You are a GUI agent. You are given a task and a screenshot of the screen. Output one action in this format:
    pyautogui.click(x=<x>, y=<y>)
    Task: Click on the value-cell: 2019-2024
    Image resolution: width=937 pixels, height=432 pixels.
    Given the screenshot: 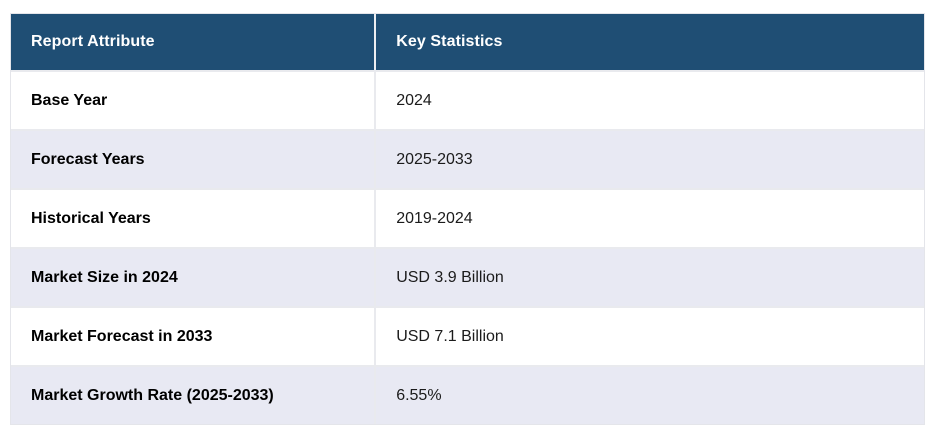 What is the action you would take?
    pyautogui.click(x=434, y=218)
    